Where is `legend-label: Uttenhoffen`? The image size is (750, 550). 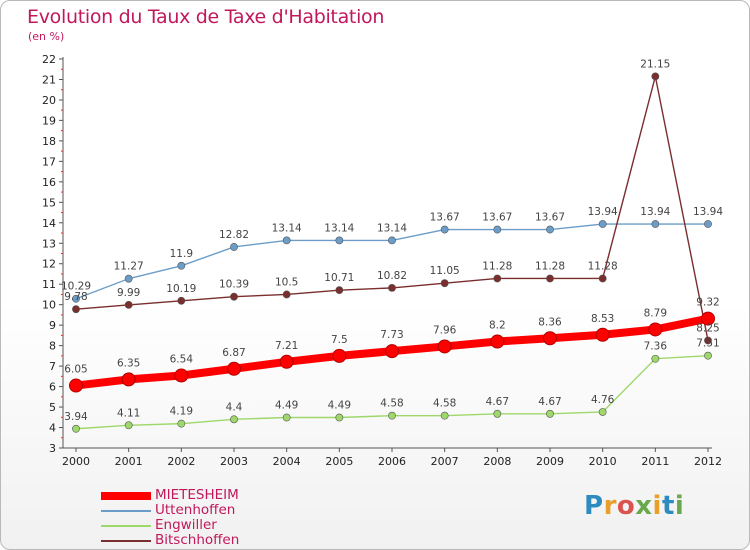 legend-label: Uttenhoffen is located at coordinates (195, 510).